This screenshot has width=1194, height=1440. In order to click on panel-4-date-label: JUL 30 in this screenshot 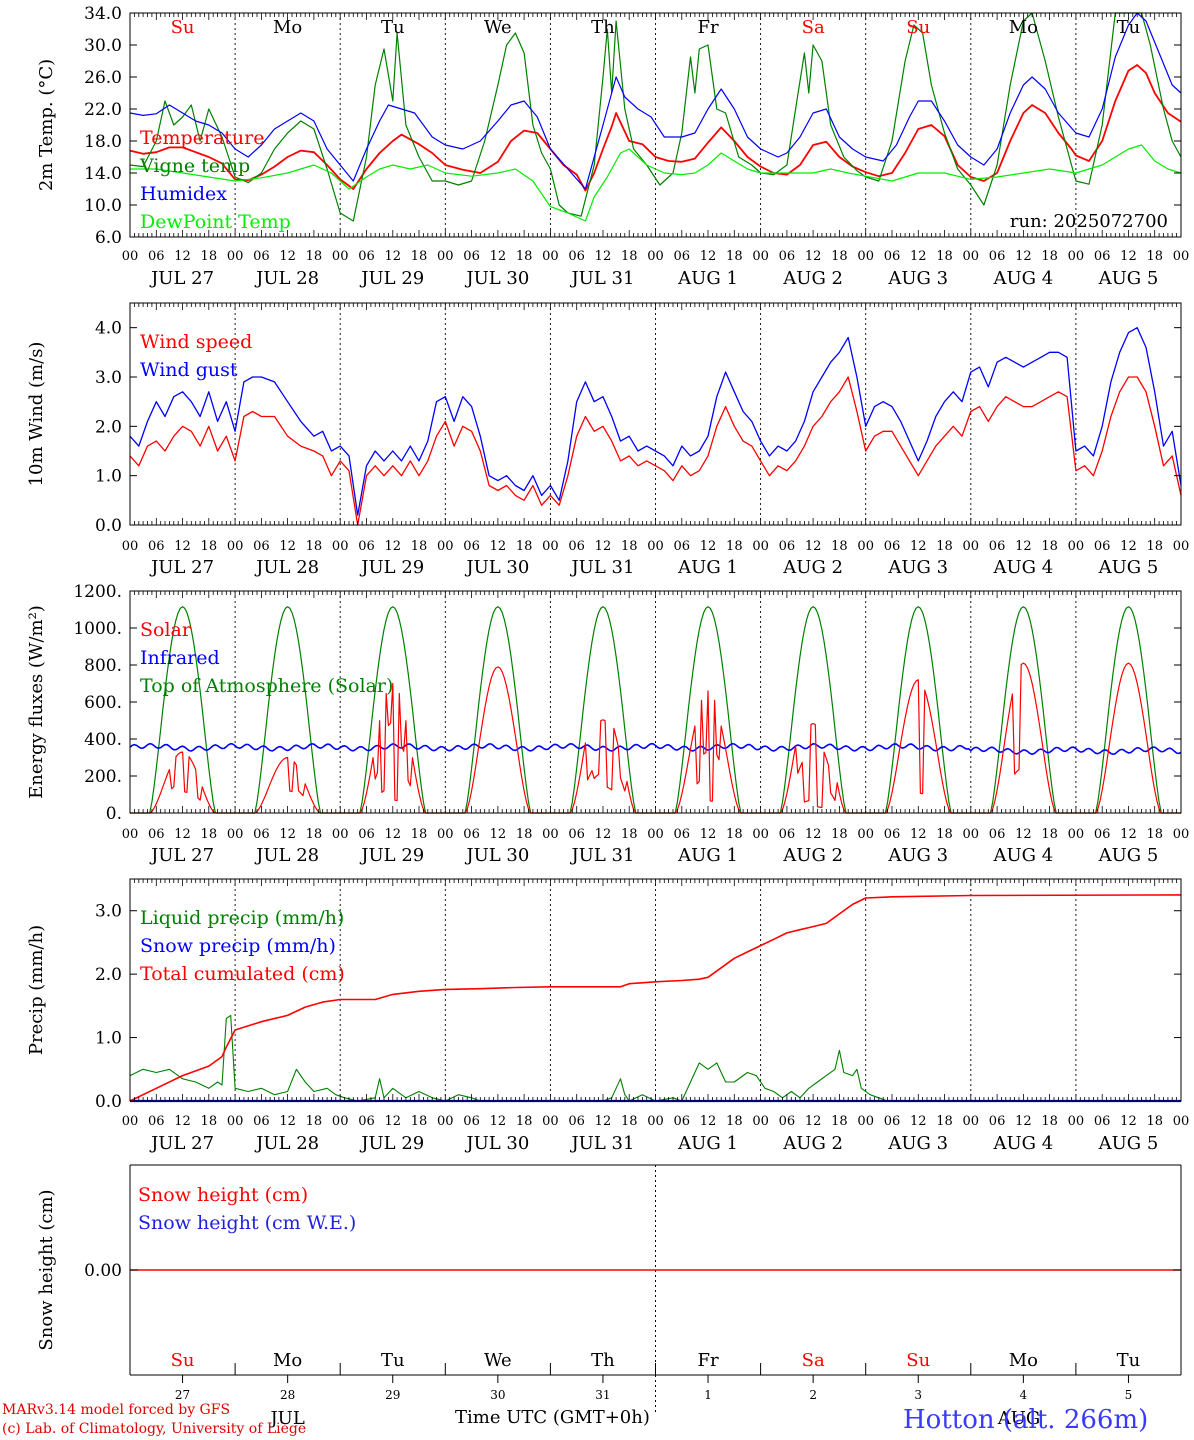, I will do `click(496, 1143)`.